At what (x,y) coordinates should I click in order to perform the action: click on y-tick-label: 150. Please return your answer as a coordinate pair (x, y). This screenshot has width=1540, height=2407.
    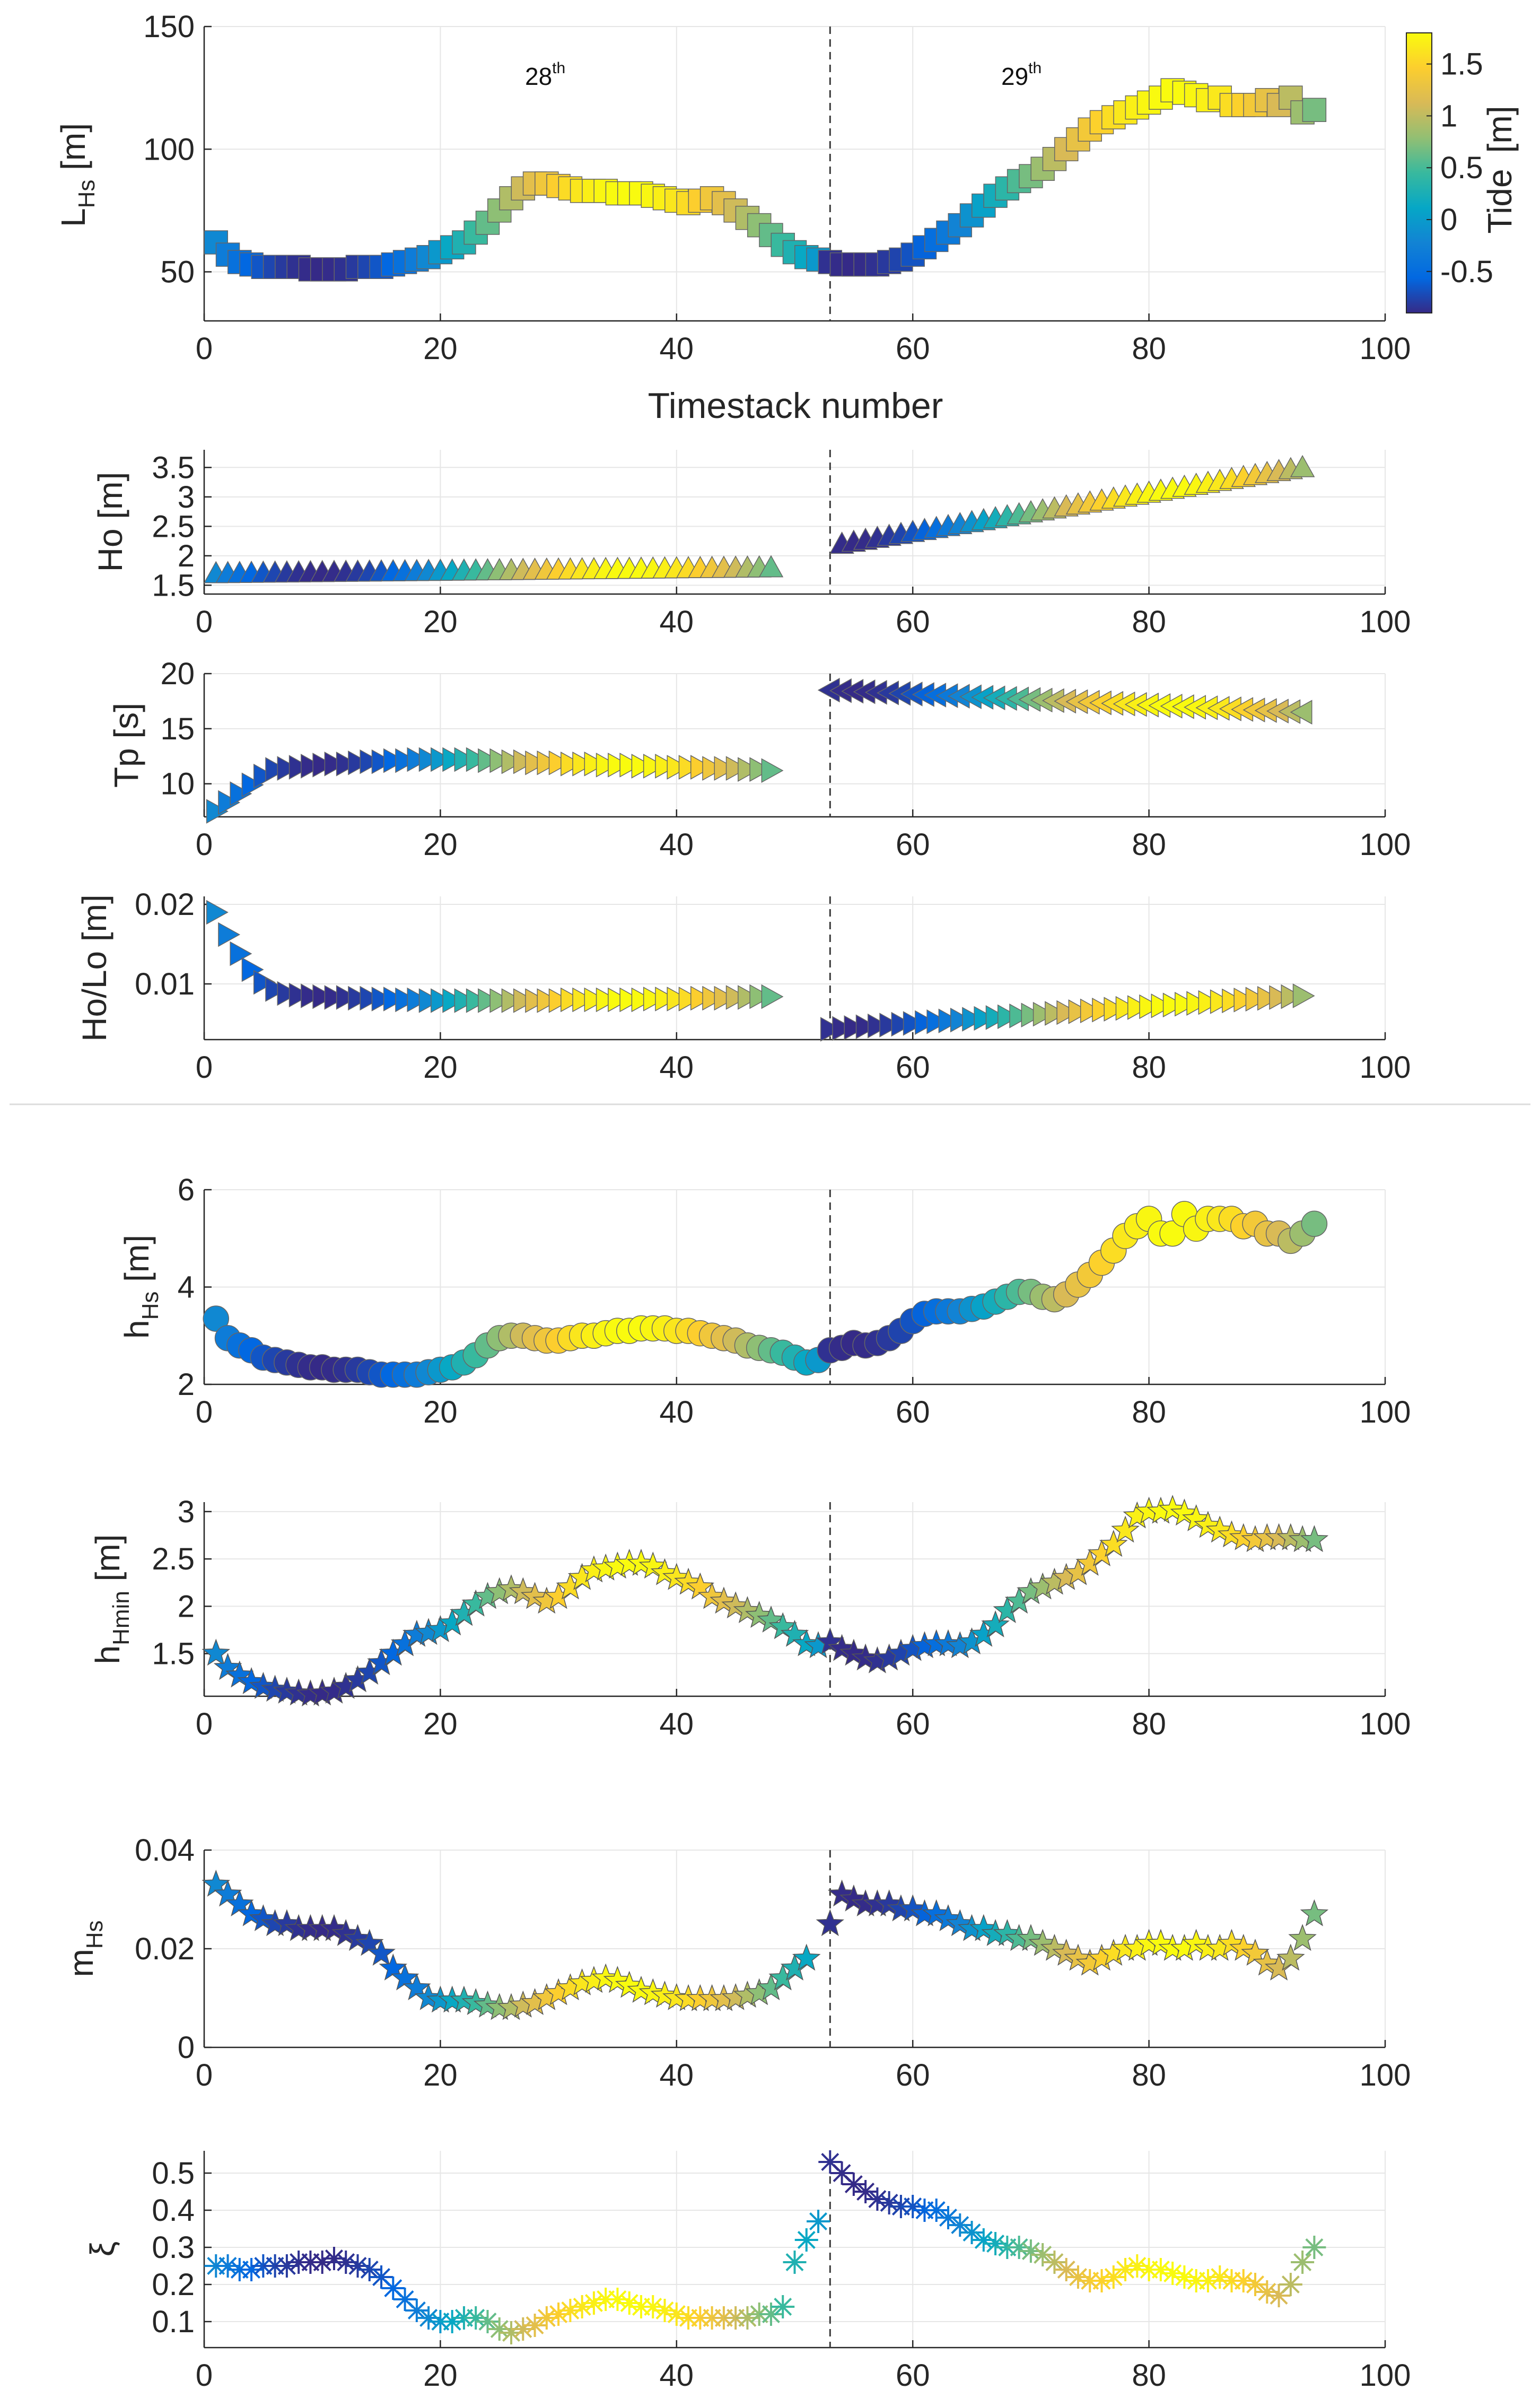
    Looking at the image, I should click on (169, 27).